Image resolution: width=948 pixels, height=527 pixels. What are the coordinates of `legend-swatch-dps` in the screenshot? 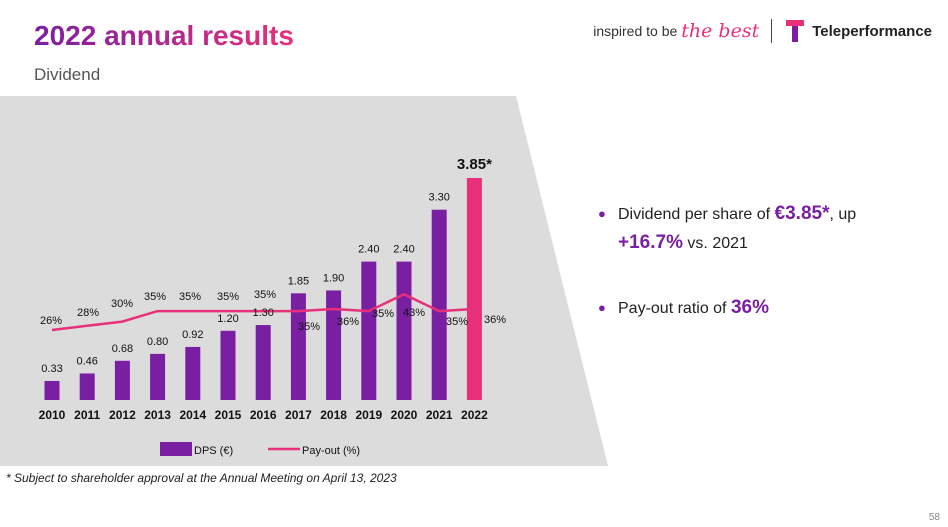 It's located at (176, 449).